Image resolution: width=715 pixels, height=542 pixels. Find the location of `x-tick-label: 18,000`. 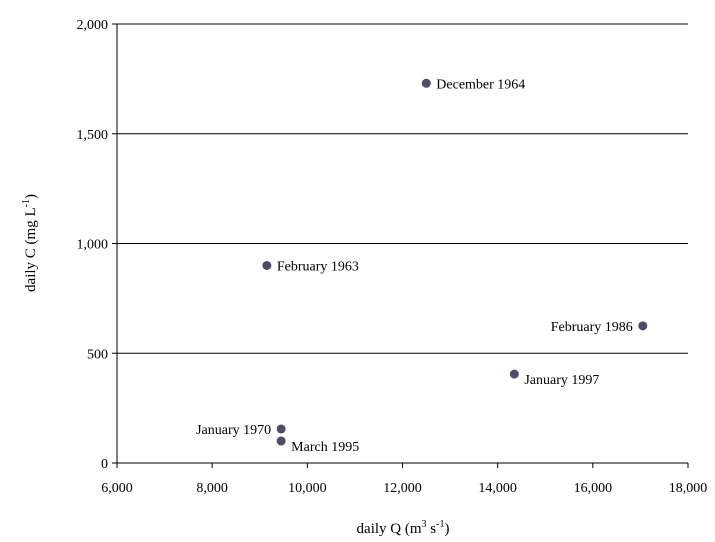

x-tick-label: 18,000 is located at coordinates (688, 488).